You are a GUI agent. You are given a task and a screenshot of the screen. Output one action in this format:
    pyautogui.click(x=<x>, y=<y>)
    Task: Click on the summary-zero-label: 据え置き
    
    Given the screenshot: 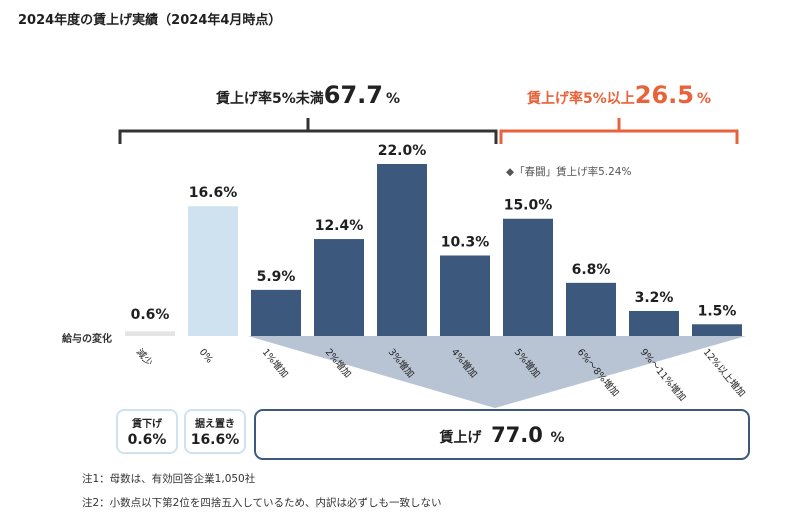 What is the action you would take?
    pyautogui.click(x=215, y=424)
    